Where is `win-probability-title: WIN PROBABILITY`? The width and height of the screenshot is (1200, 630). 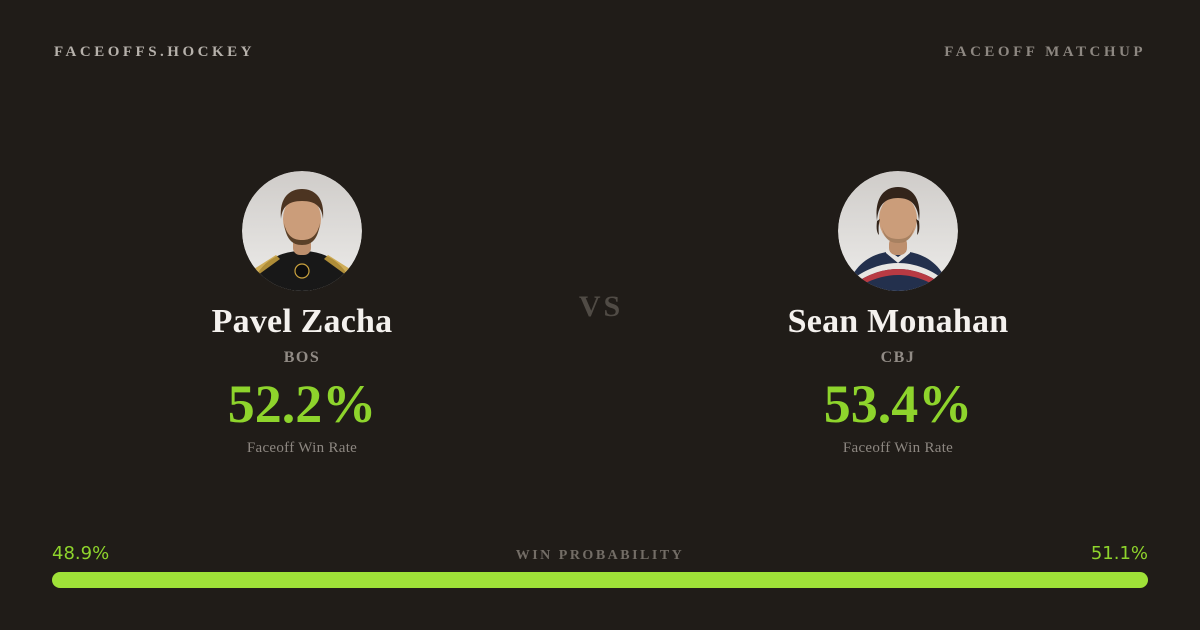
win-probability-title: WIN PROBABILITY is located at coordinates (600, 555).